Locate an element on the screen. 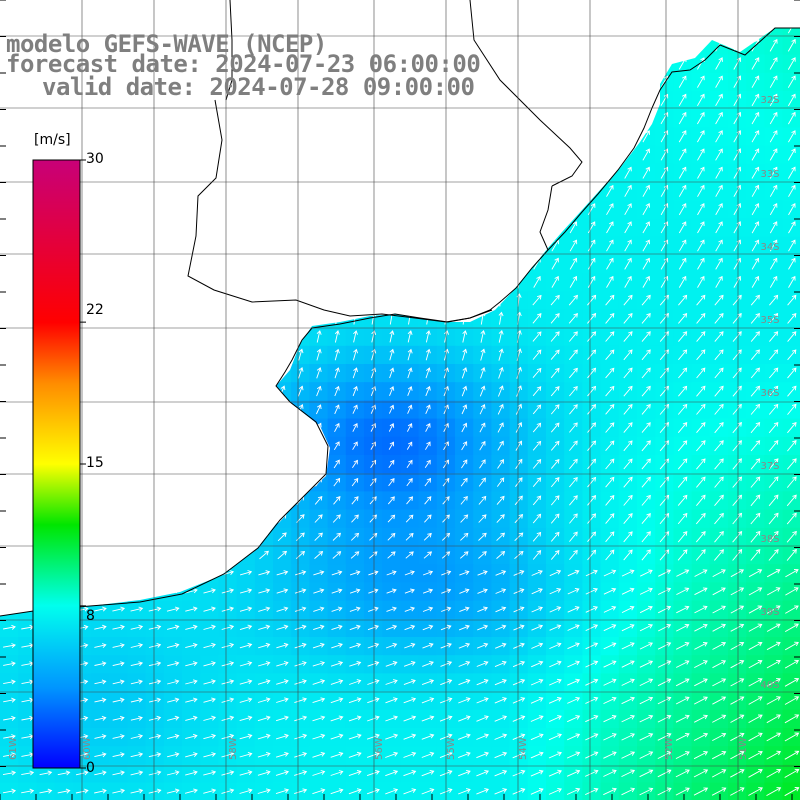  lat-label: 35S is located at coordinates (769, 320).